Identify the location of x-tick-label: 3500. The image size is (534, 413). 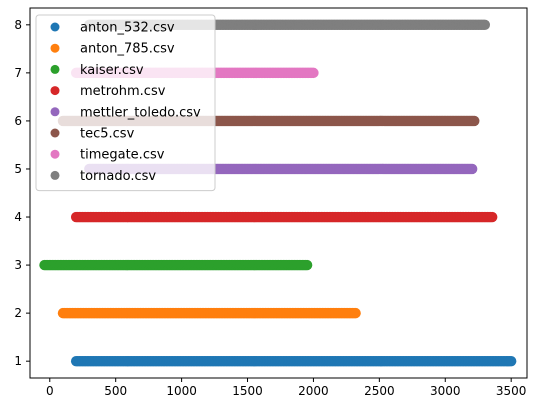
(511, 391).